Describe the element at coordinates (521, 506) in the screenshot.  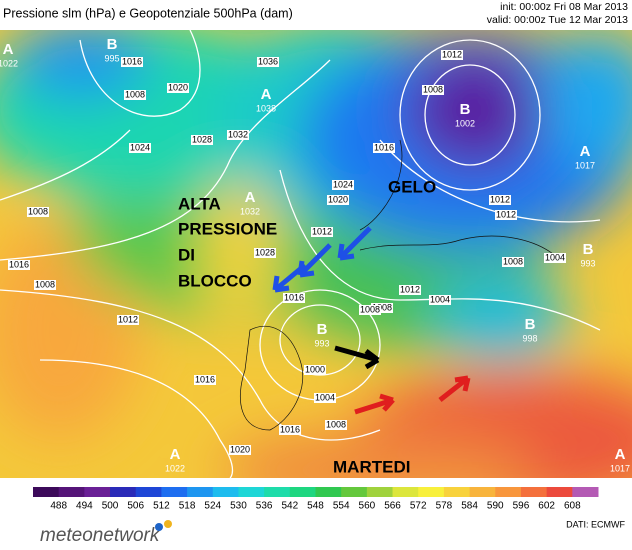
I see `colorbar-tick-label: 596` at that location.